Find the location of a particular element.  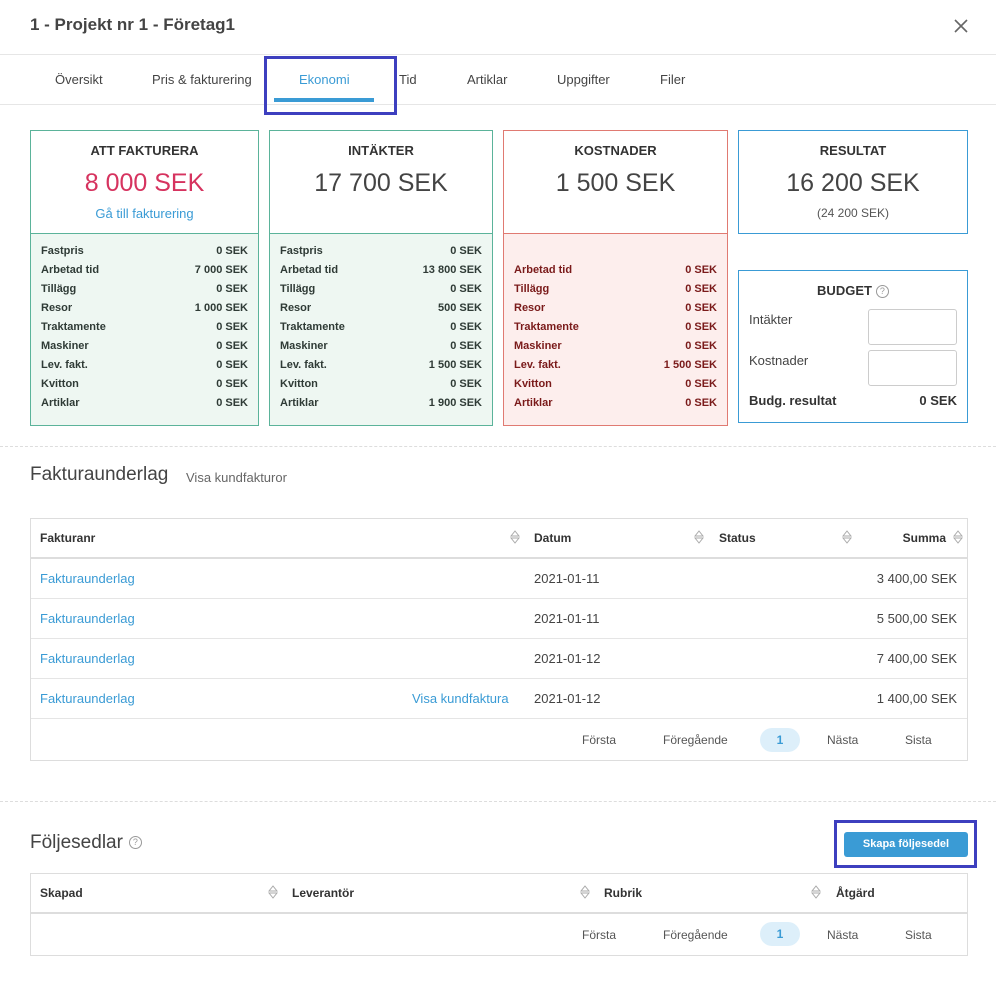

breakdown-row: Arbetad tid 13 800 SEK is located at coordinates (381, 273).